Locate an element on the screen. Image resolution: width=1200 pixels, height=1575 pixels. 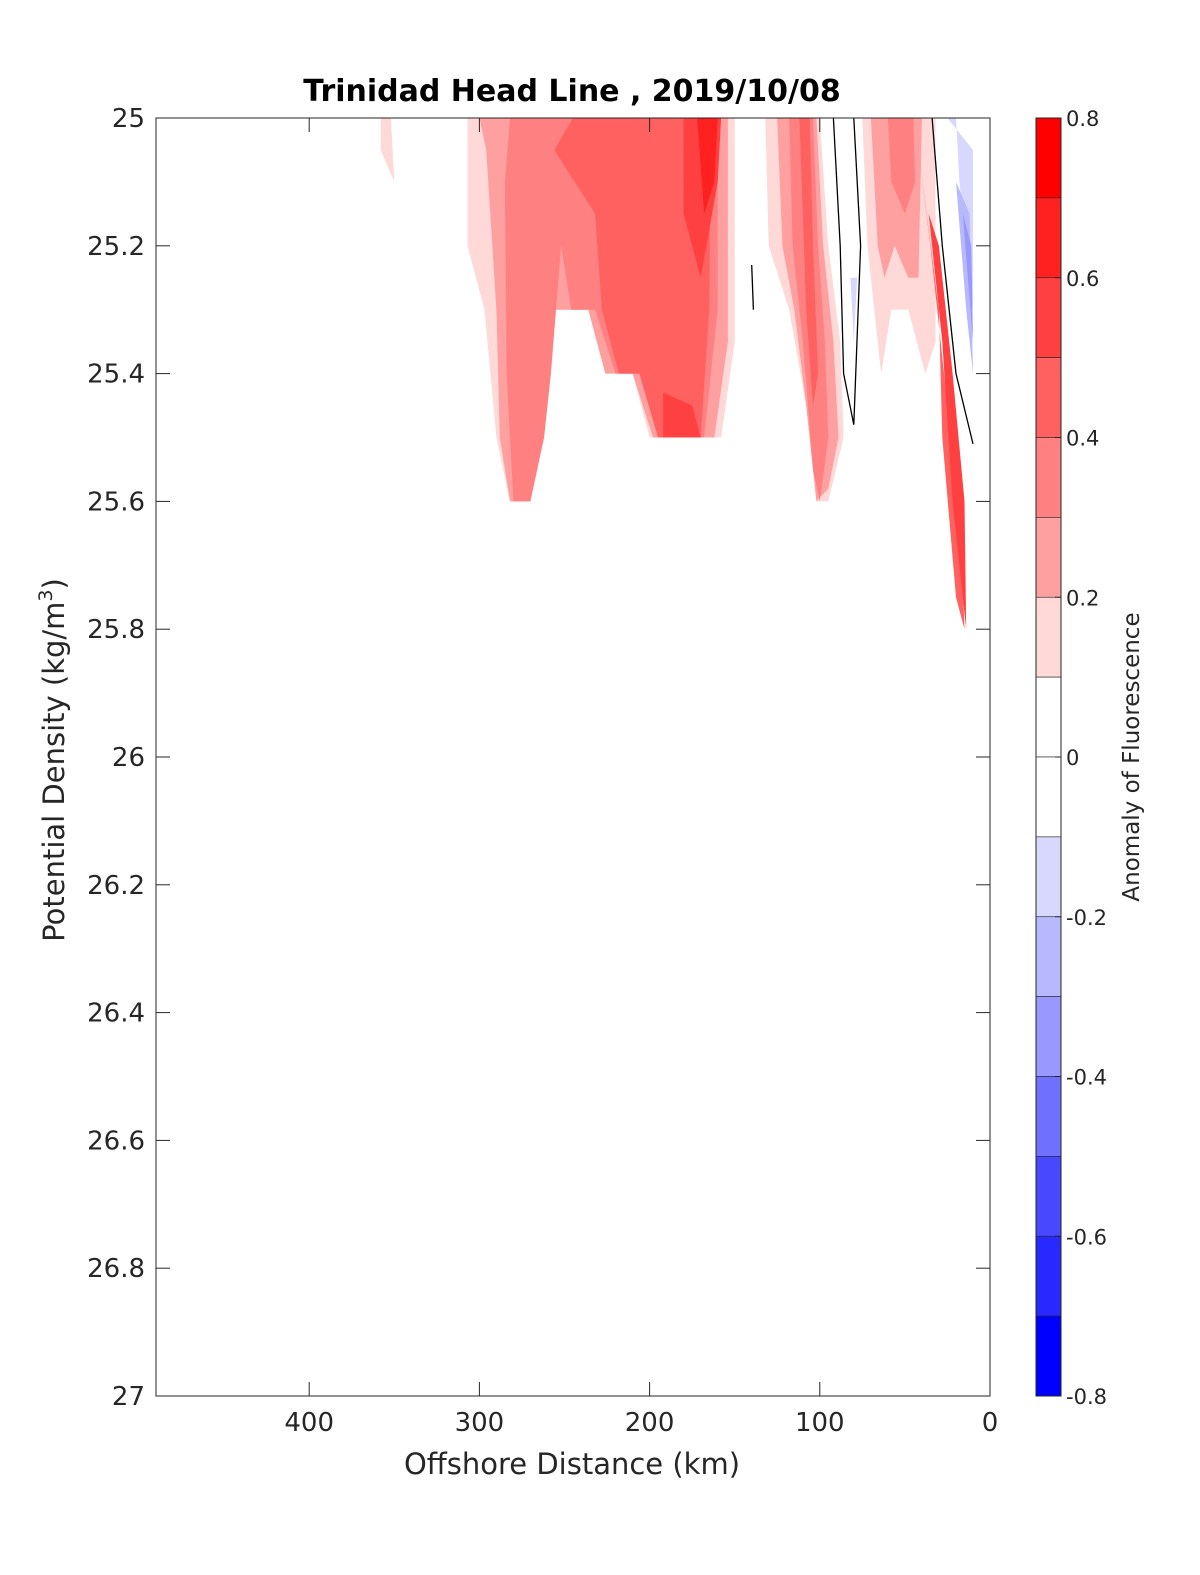
x-tick-label: 200 is located at coordinates (650, 1423).